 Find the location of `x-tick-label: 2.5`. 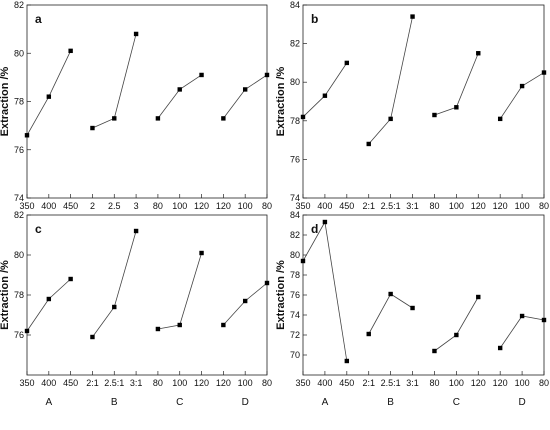

x-tick-label: 2.5 is located at coordinates (114, 206).